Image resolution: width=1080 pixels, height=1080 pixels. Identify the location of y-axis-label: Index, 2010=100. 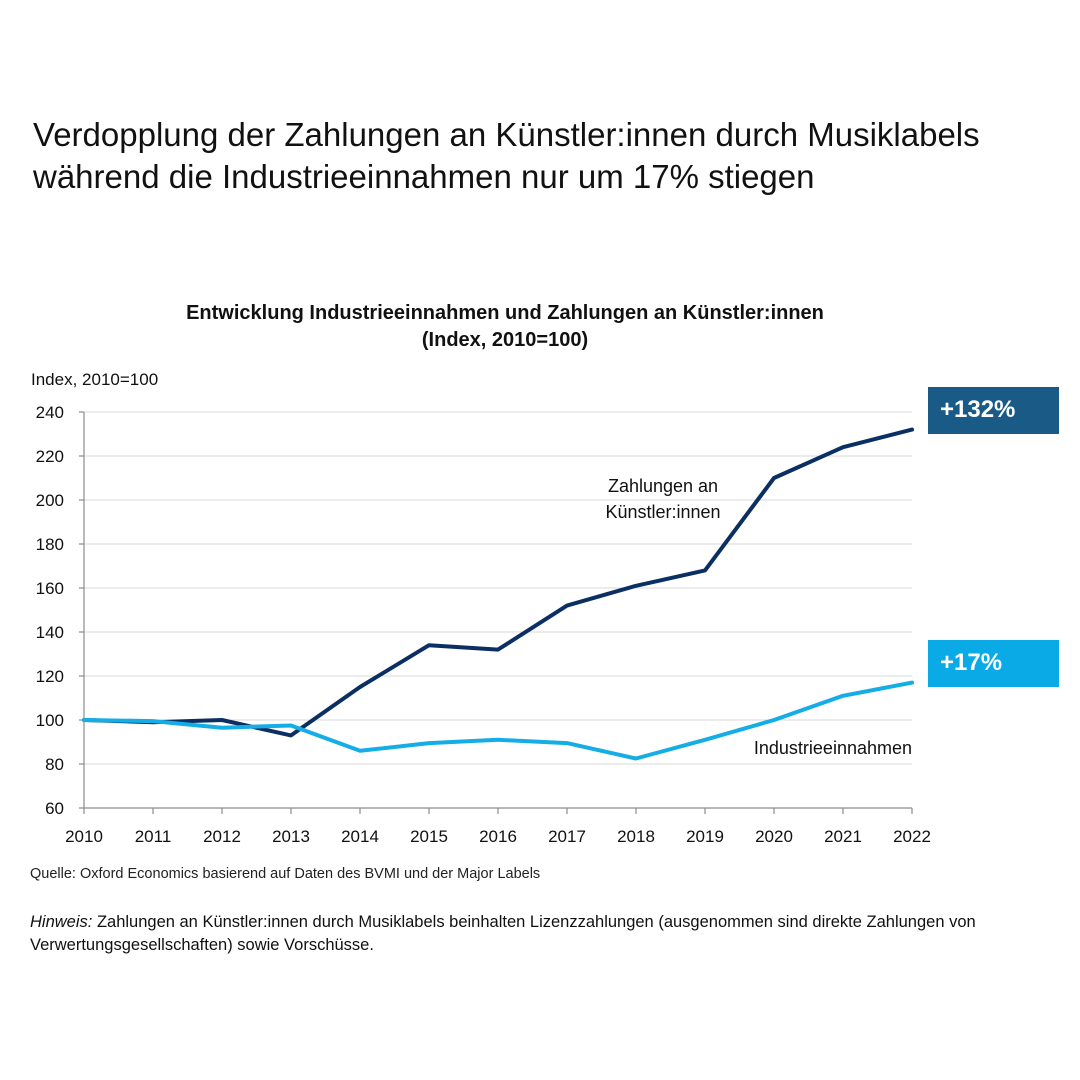
(95, 379).